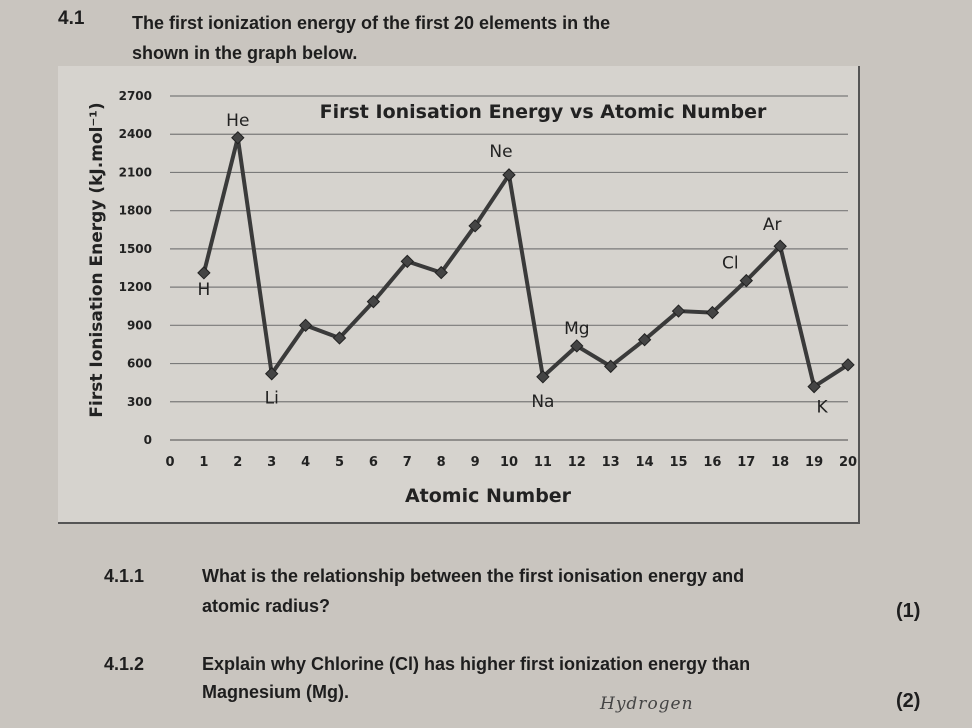 The image size is (972, 728). Describe the element at coordinates (908, 701) in the screenshot. I see `question-4-1-2-marks: (2)` at that location.